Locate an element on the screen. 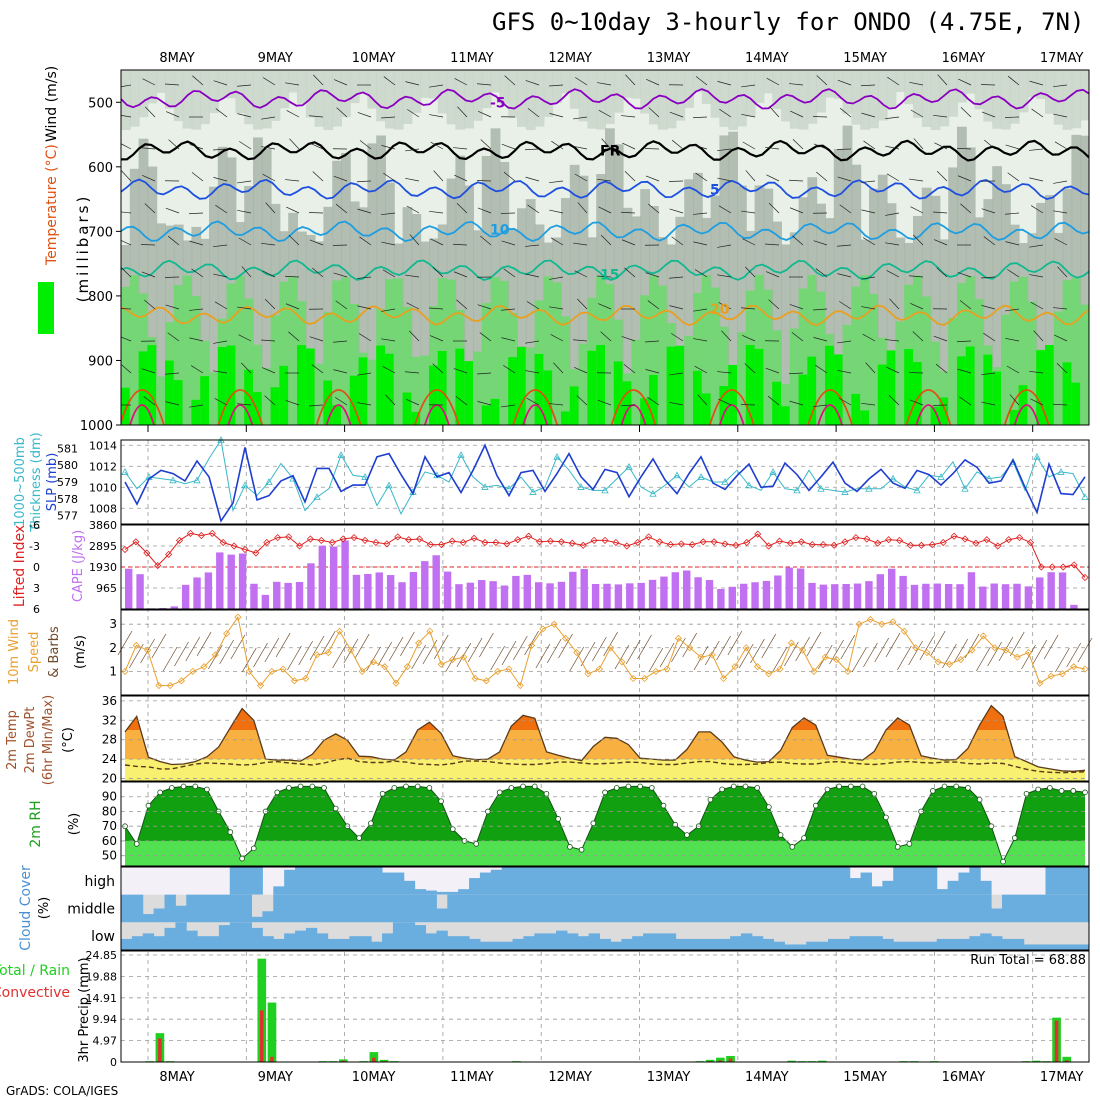  label-precip-convective: Convective is located at coordinates (35, 993).